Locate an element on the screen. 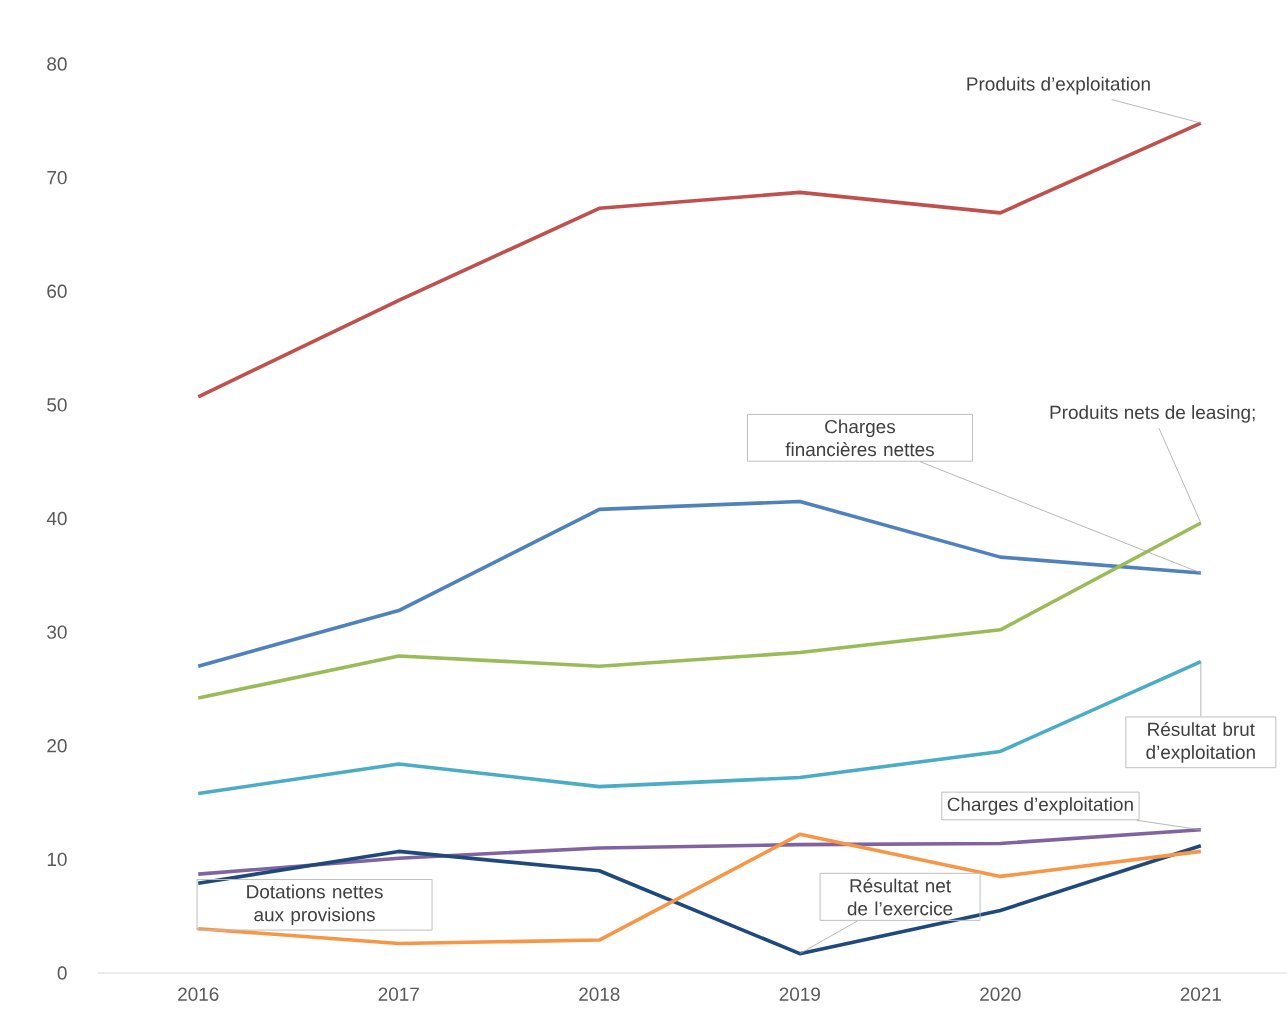 The image size is (1287, 1025). y-tick-label: 80 is located at coordinates (57, 64).